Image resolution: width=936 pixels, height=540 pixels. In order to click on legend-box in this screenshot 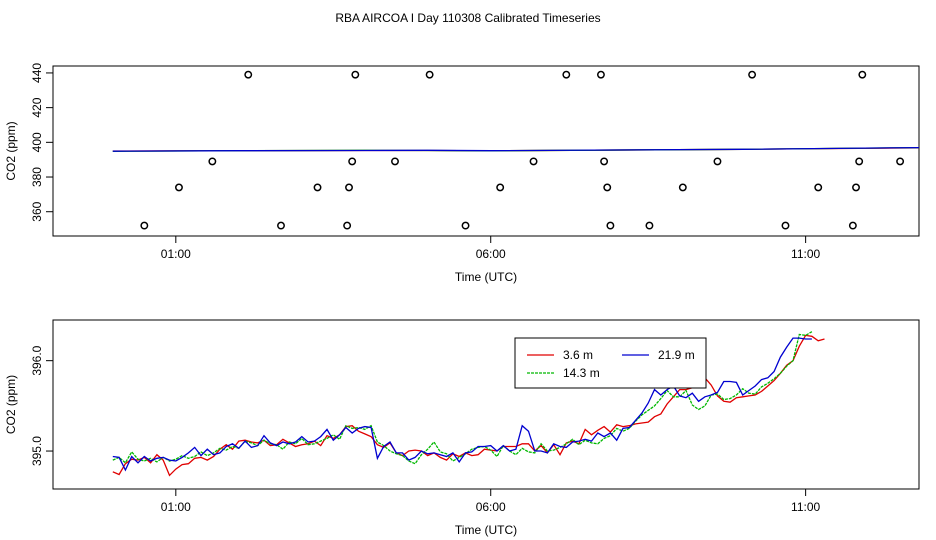, I will do `click(610, 363)`.